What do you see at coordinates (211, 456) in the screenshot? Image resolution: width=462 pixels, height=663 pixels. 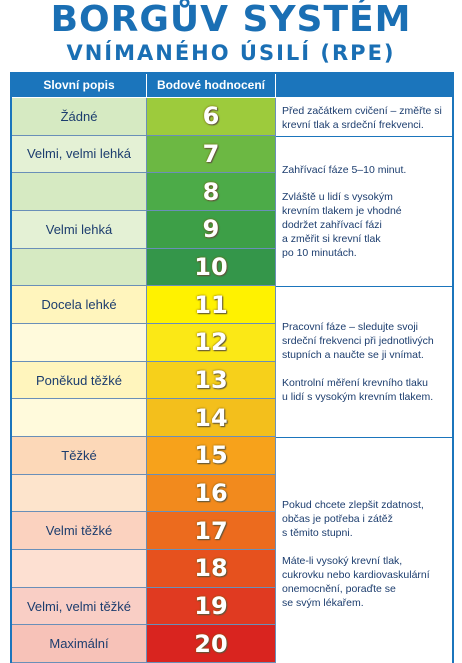 I see `score-cell: 15` at bounding box center [211, 456].